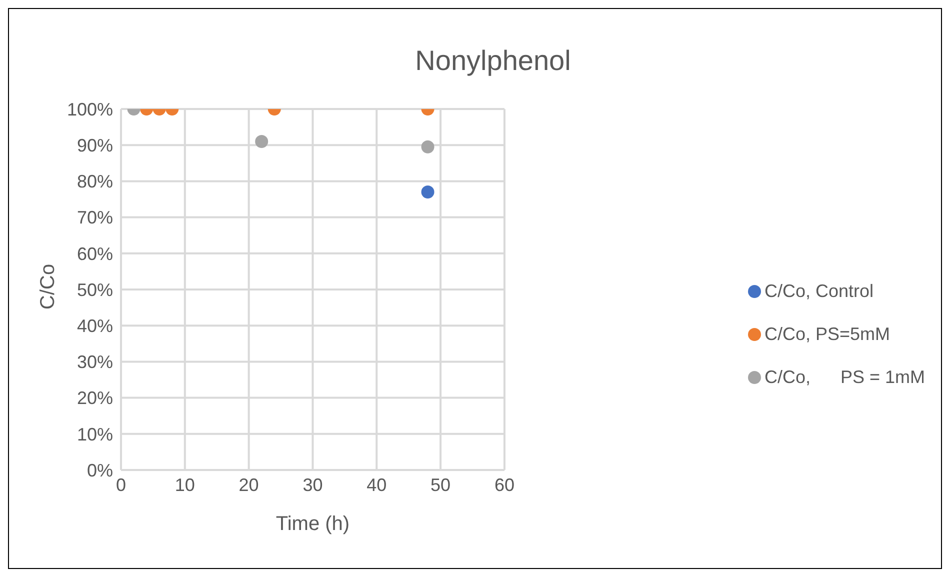 This screenshot has height=579, width=952. Describe the element at coordinates (94, 218) in the screenshot. I see `y-tick-label: 70%` at that location.